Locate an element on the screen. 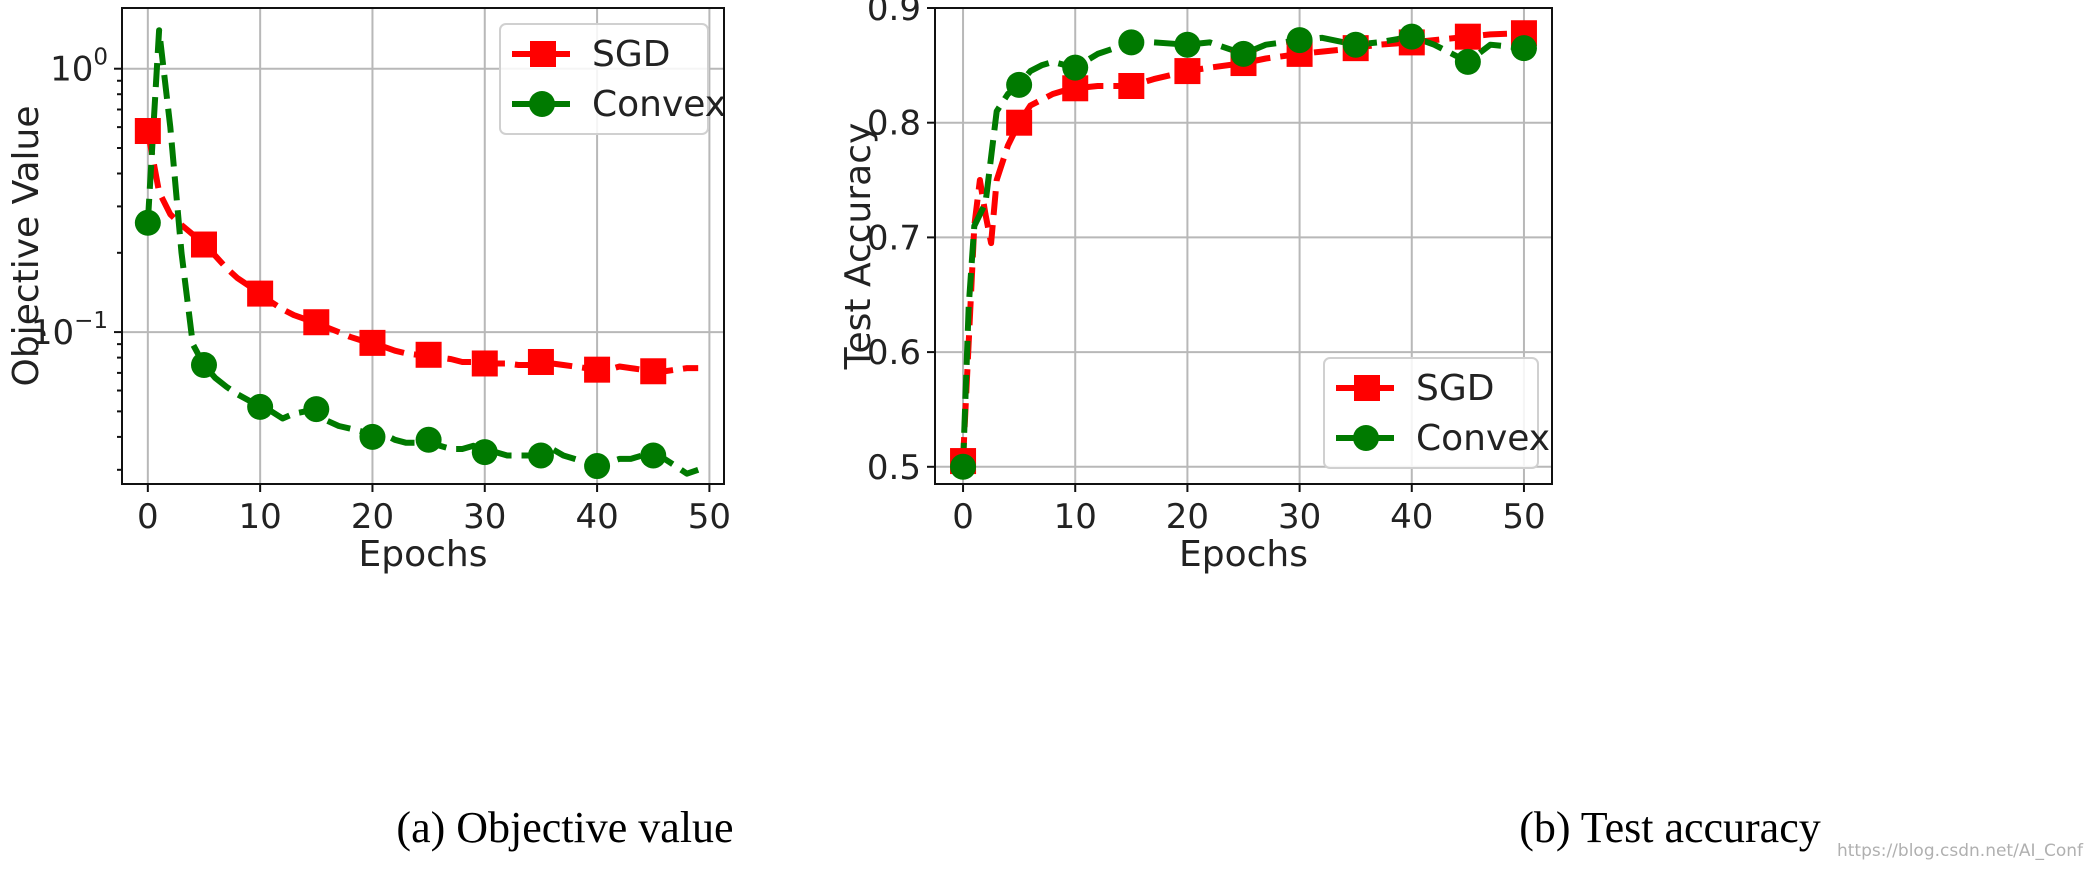  caption-left: (a) Objective value is located at coordinates (564, 827).